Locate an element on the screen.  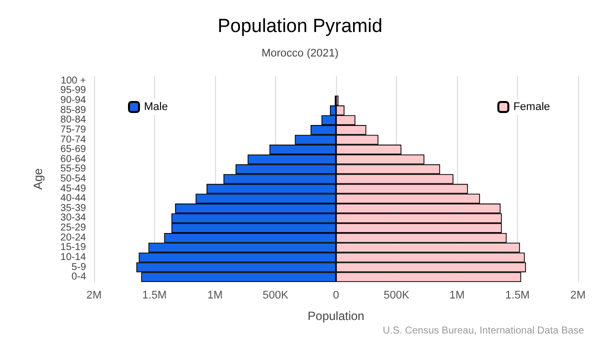
y-tick-label: 45-49 is located at coordinates (73, 188).